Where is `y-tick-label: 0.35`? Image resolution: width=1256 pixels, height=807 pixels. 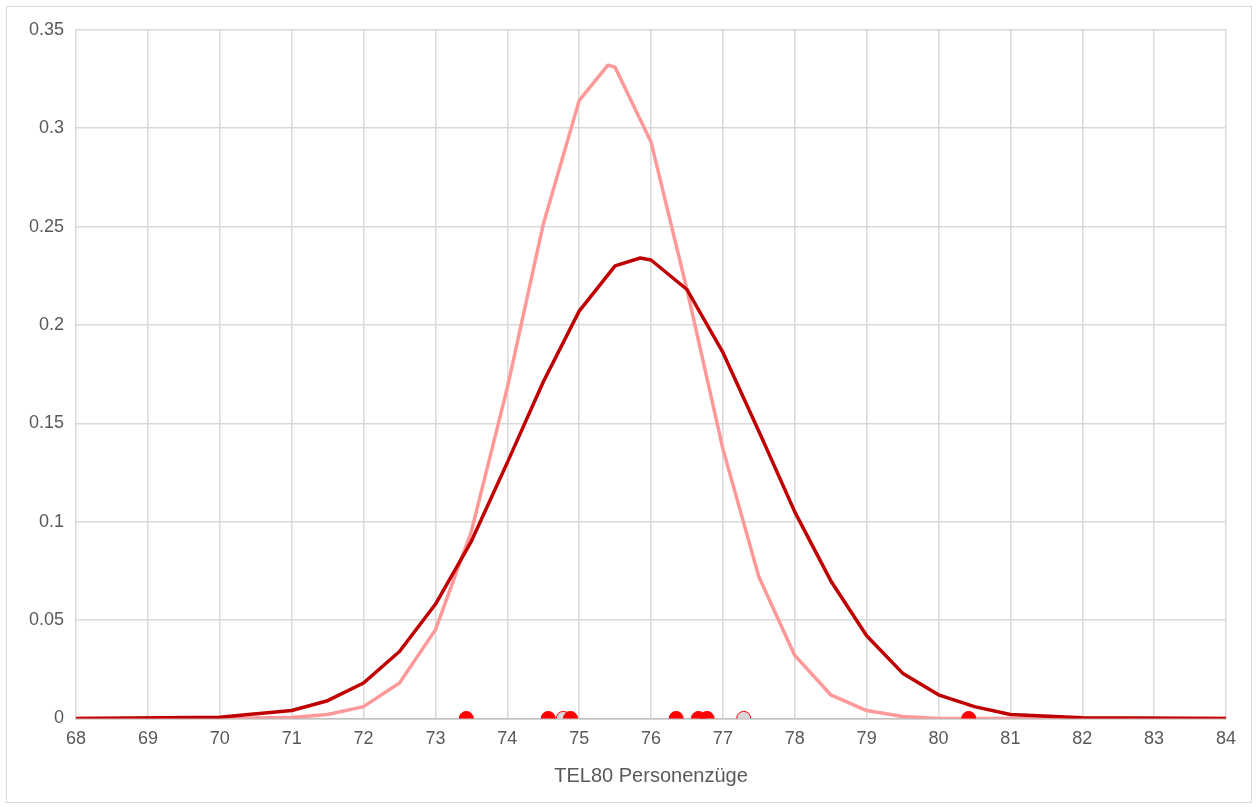 y-tick-label: 0.35 is located at coordinates (46, 28).